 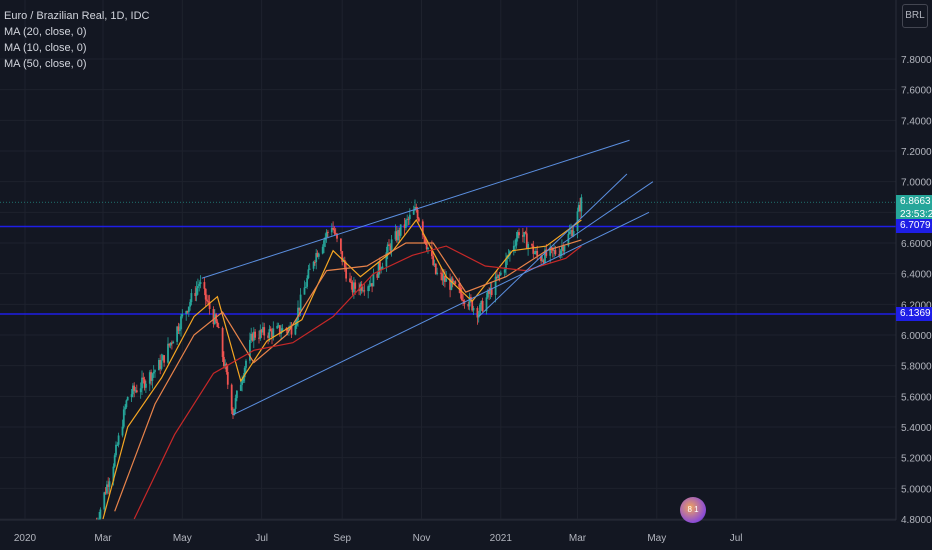 What do you see at coordinates (77, 16) in the screenshot?
I see `symbol-title: Euro / Brazilian Real, 1D, IDC` at bounding box center [77, 16].